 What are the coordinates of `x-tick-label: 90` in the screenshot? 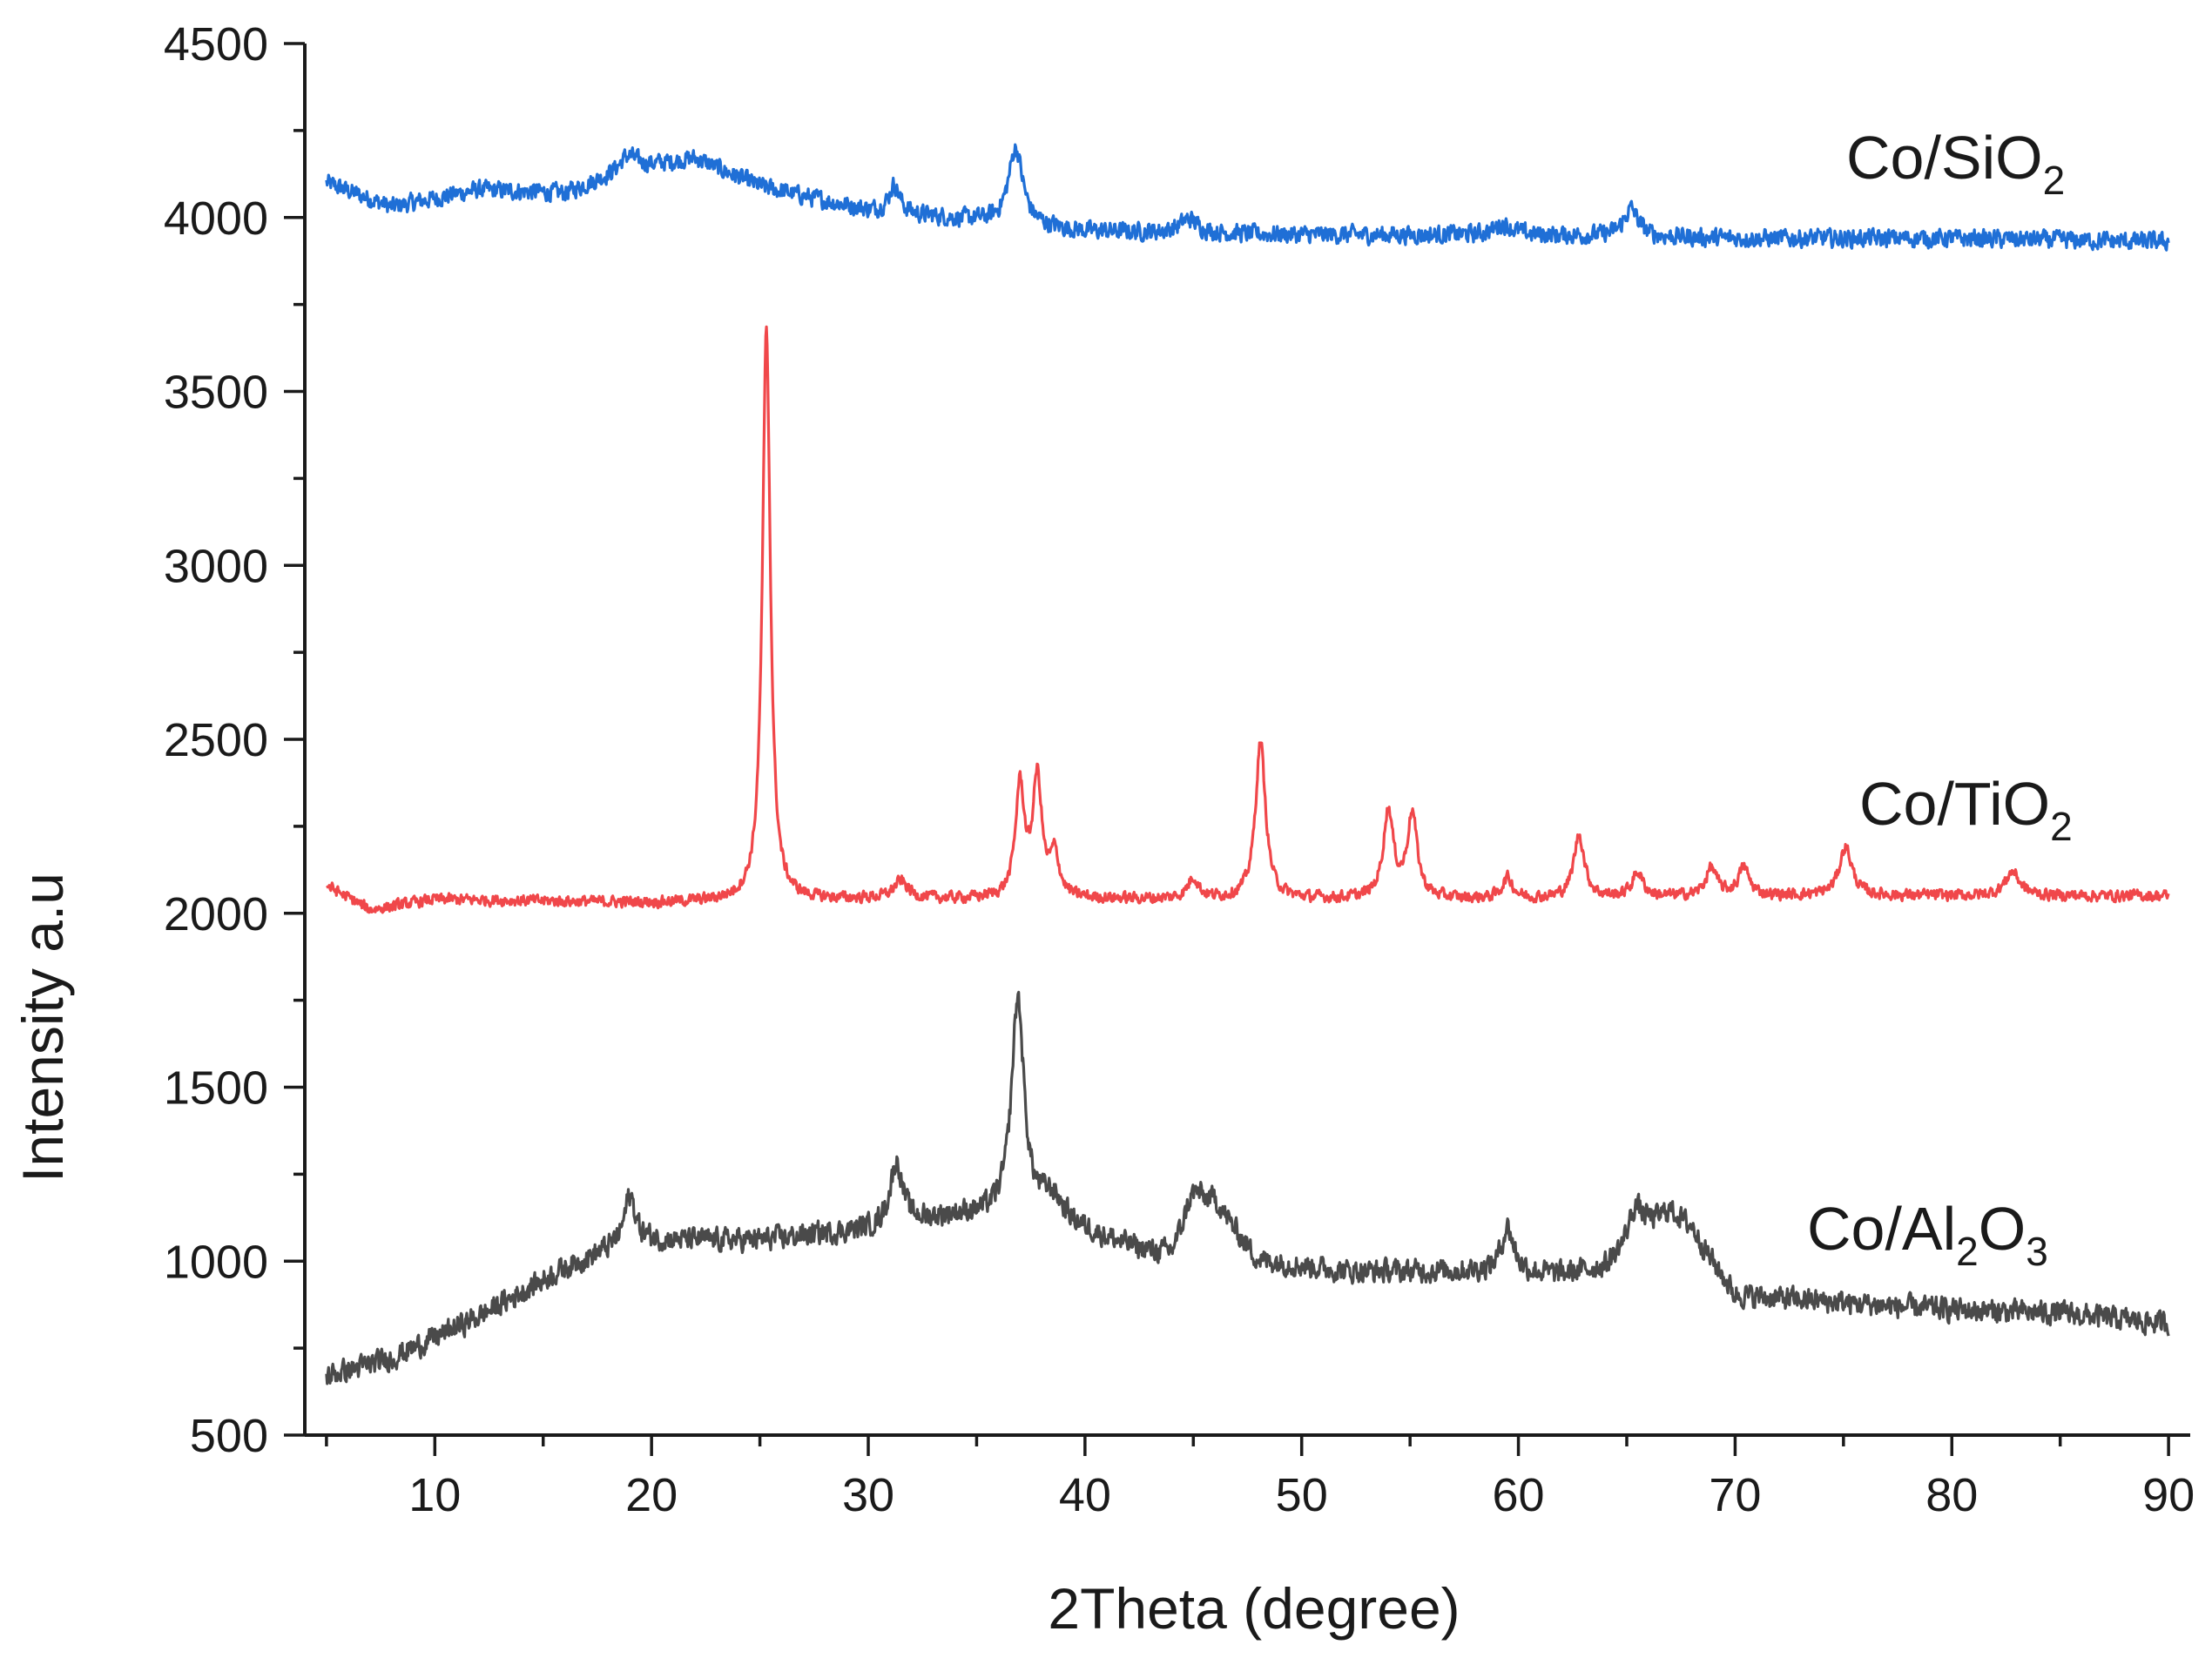 It's located at (2168, 1495).